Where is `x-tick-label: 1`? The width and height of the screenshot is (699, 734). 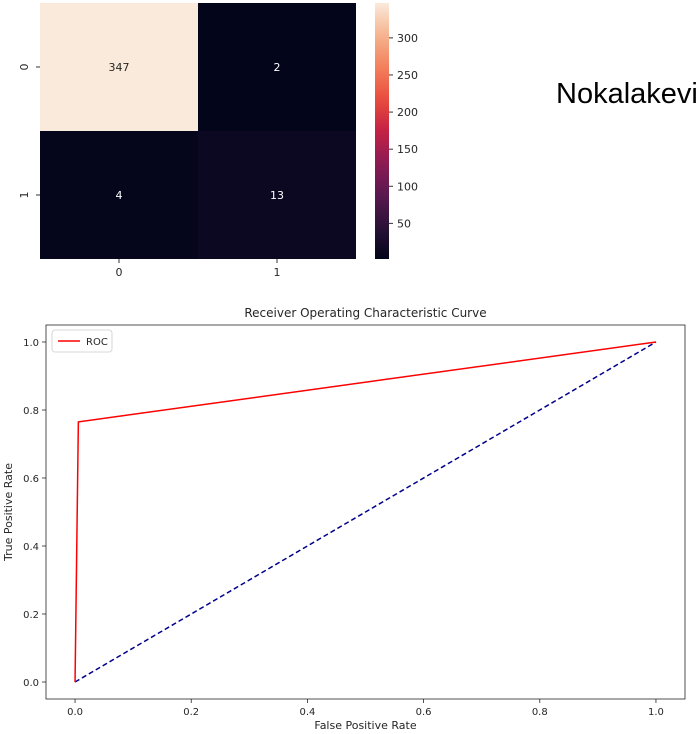
x-tick-label: 1 is located at coordinates (277, 272).